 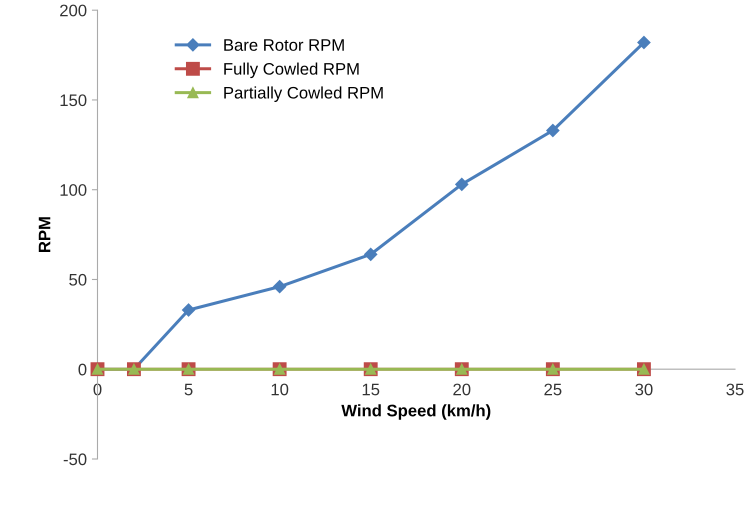 I want to click on y-tick-label: 100, so click(x=73, y=190).